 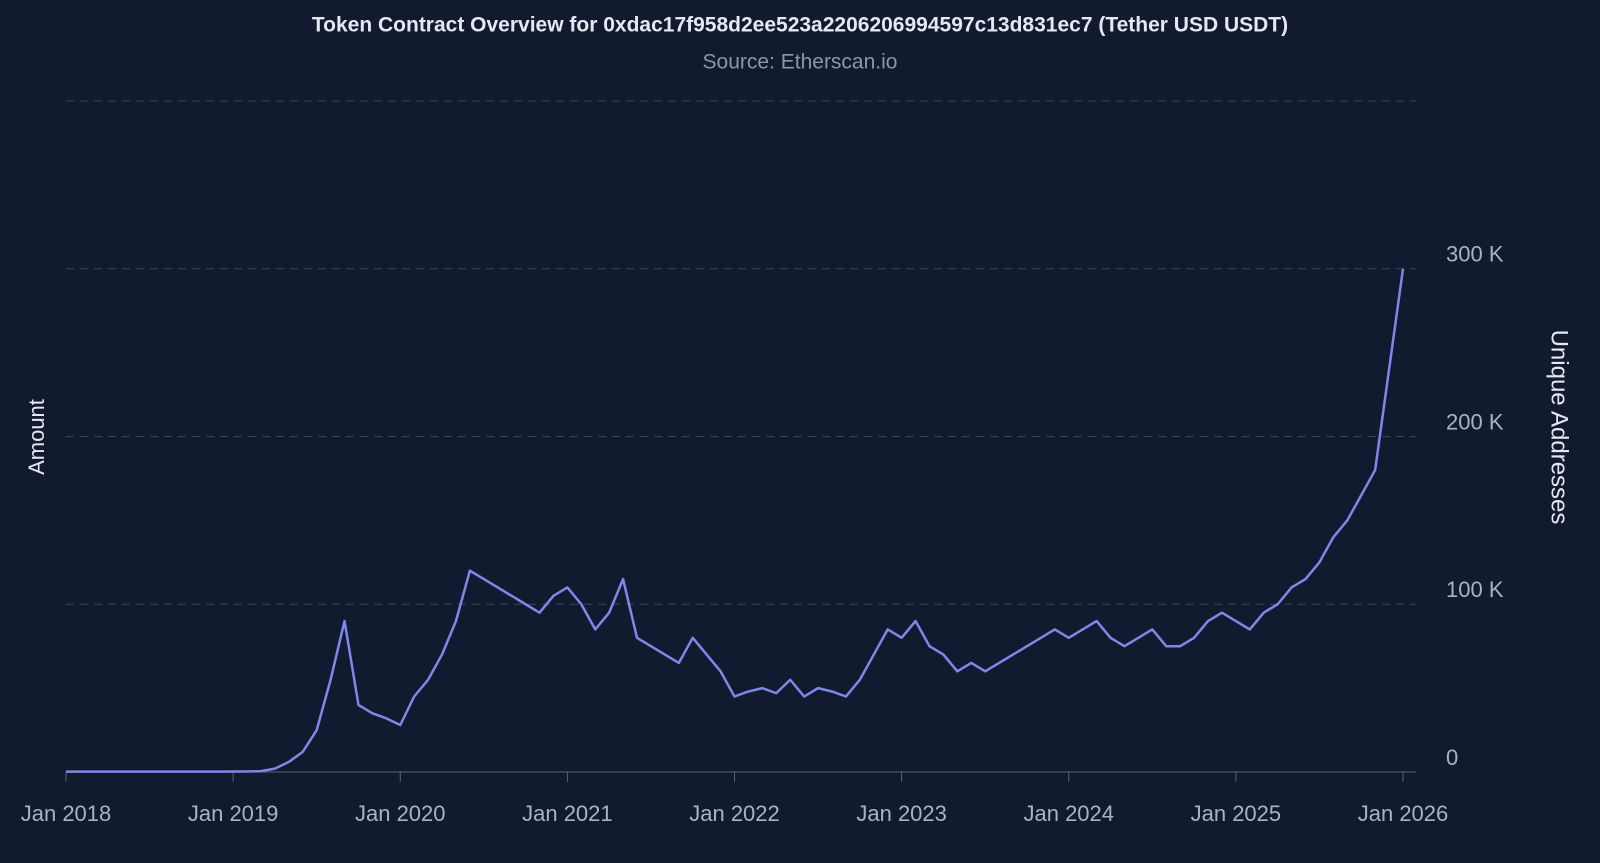 What do you see at coordinates (1403, 813) in the screenshot?
I see `x-tick-label: Jan 2026` at bounding box center [1403, 813].